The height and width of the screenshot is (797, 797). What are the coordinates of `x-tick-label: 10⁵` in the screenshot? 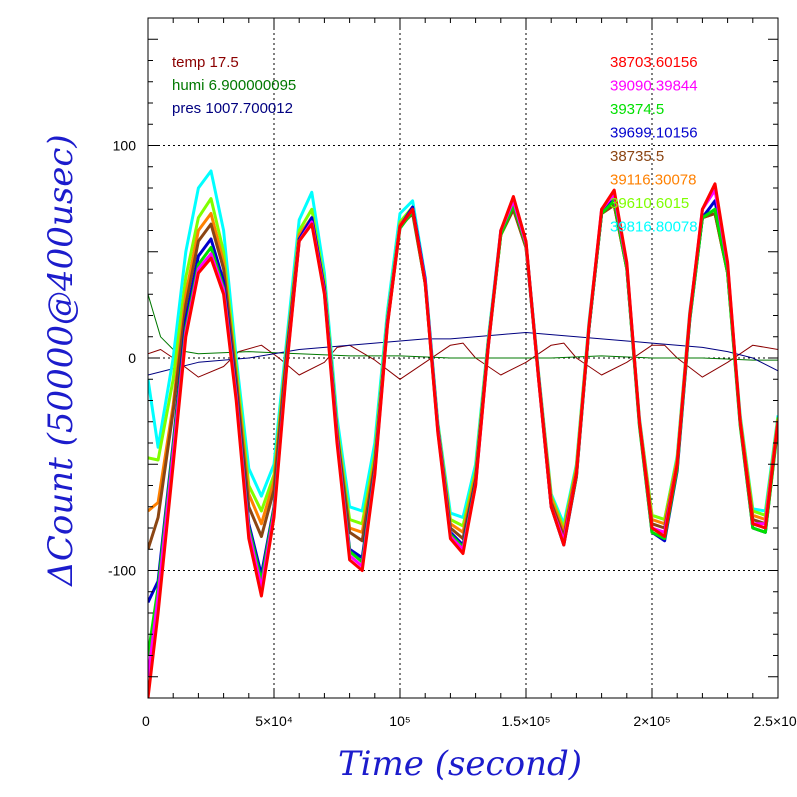 It's located at (399, 721).